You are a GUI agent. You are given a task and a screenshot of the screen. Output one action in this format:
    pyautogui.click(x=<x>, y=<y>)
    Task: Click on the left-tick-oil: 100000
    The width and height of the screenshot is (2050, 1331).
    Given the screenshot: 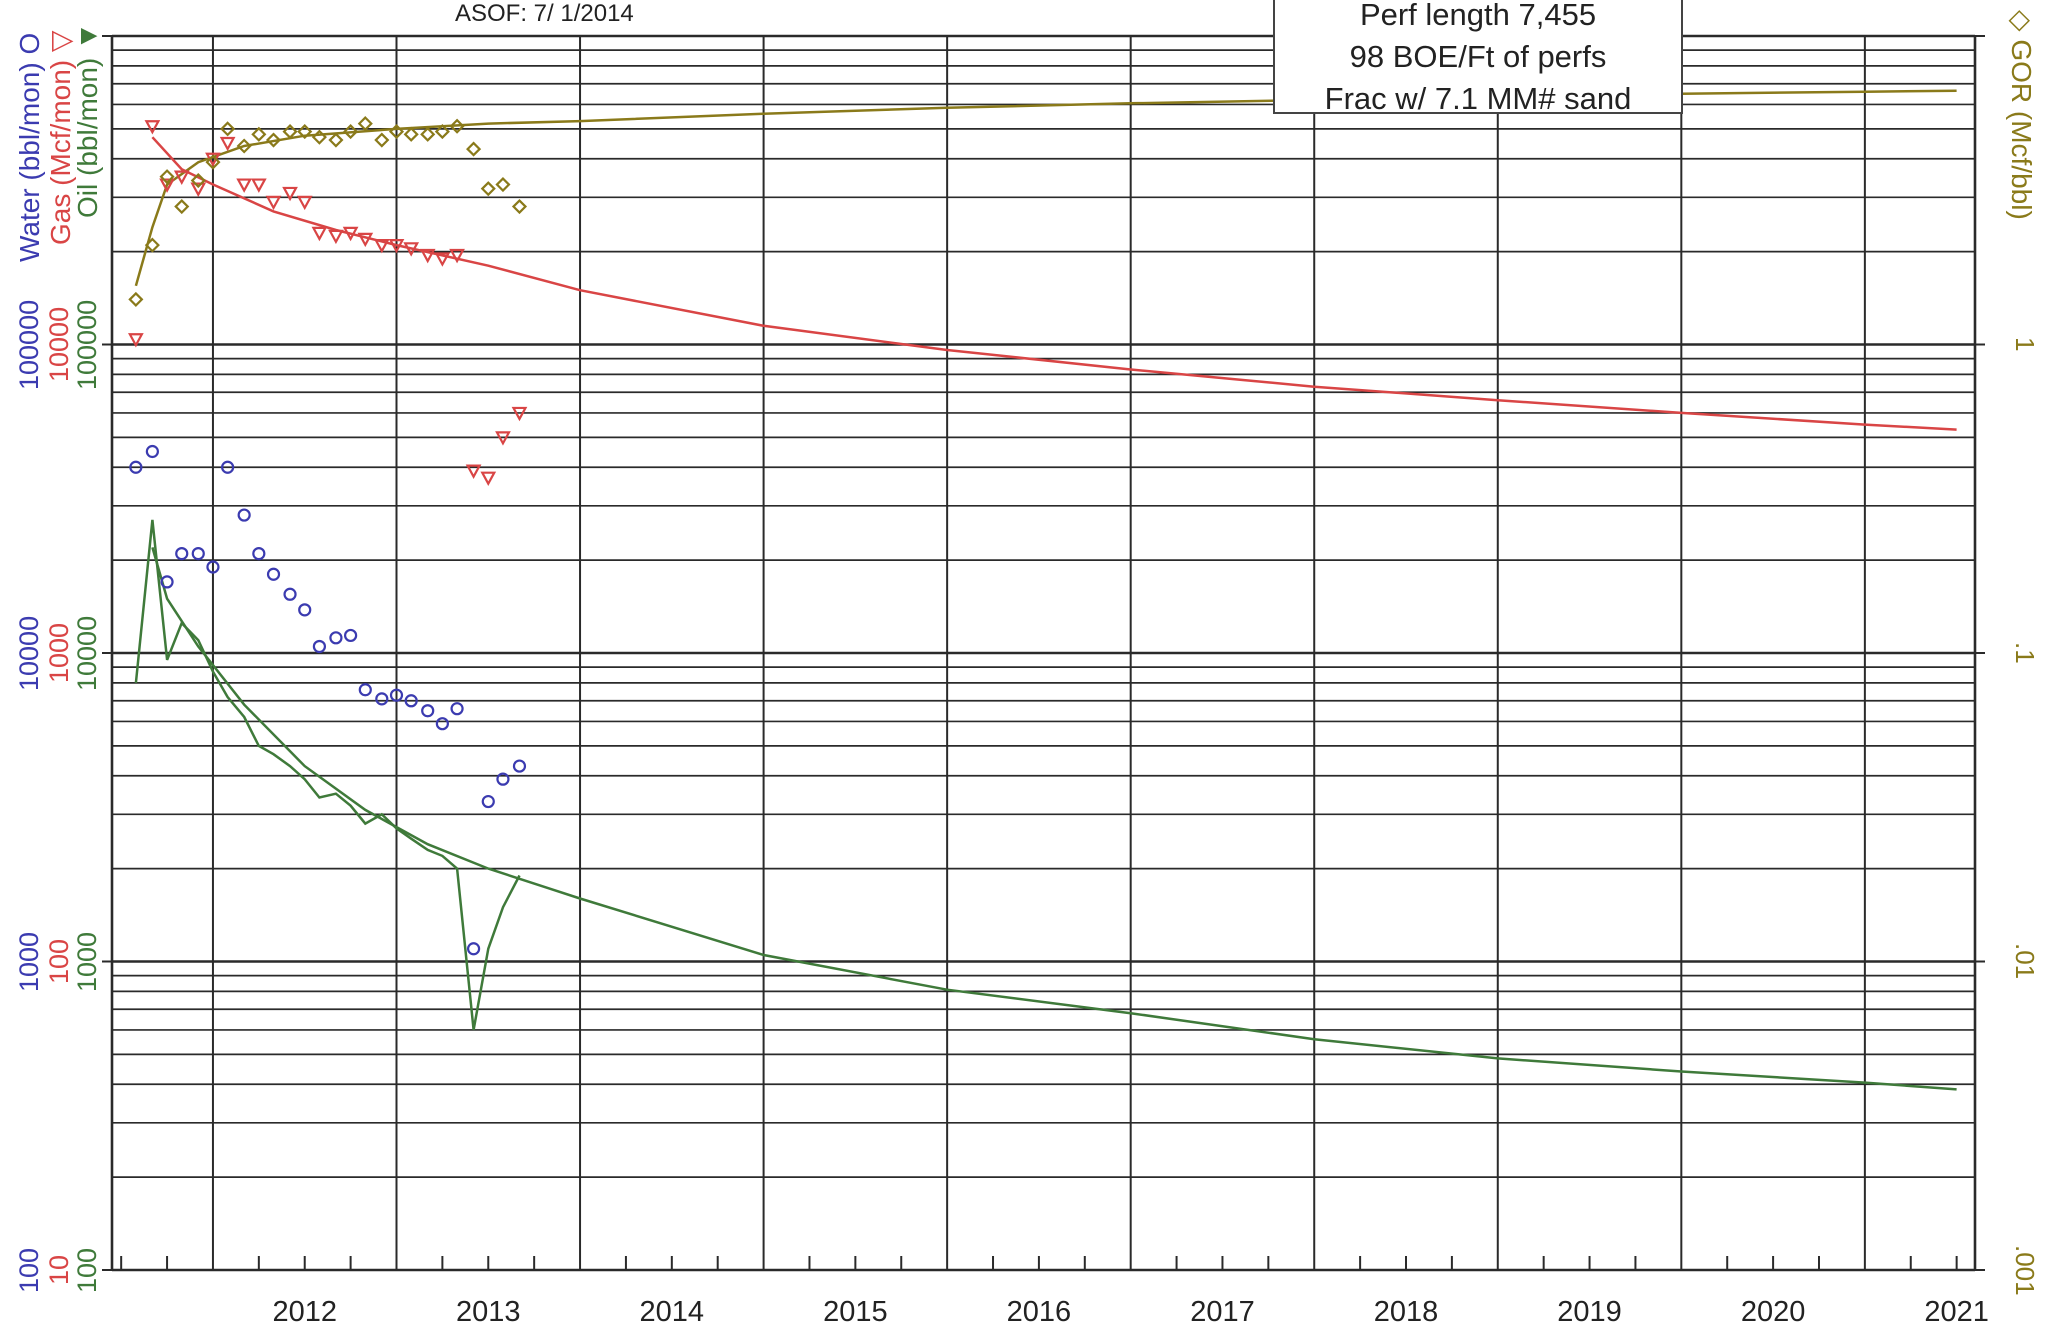 What is the action you would take?
    pyautogui.click(x=87, y=344)
    